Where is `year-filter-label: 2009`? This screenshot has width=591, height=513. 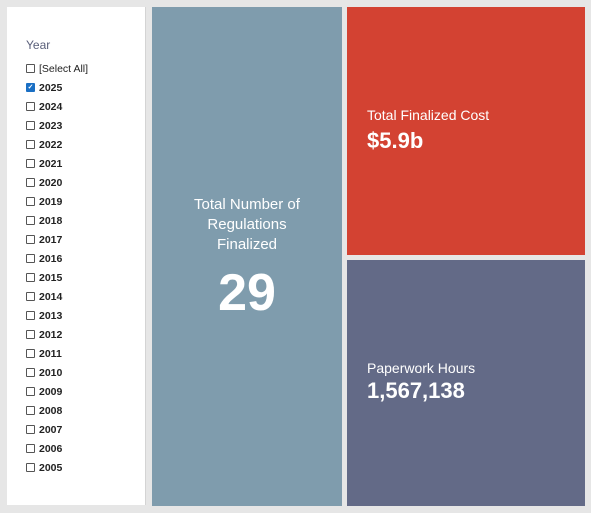
year-filter-label: 2009 is located at coordinates (51, 391).